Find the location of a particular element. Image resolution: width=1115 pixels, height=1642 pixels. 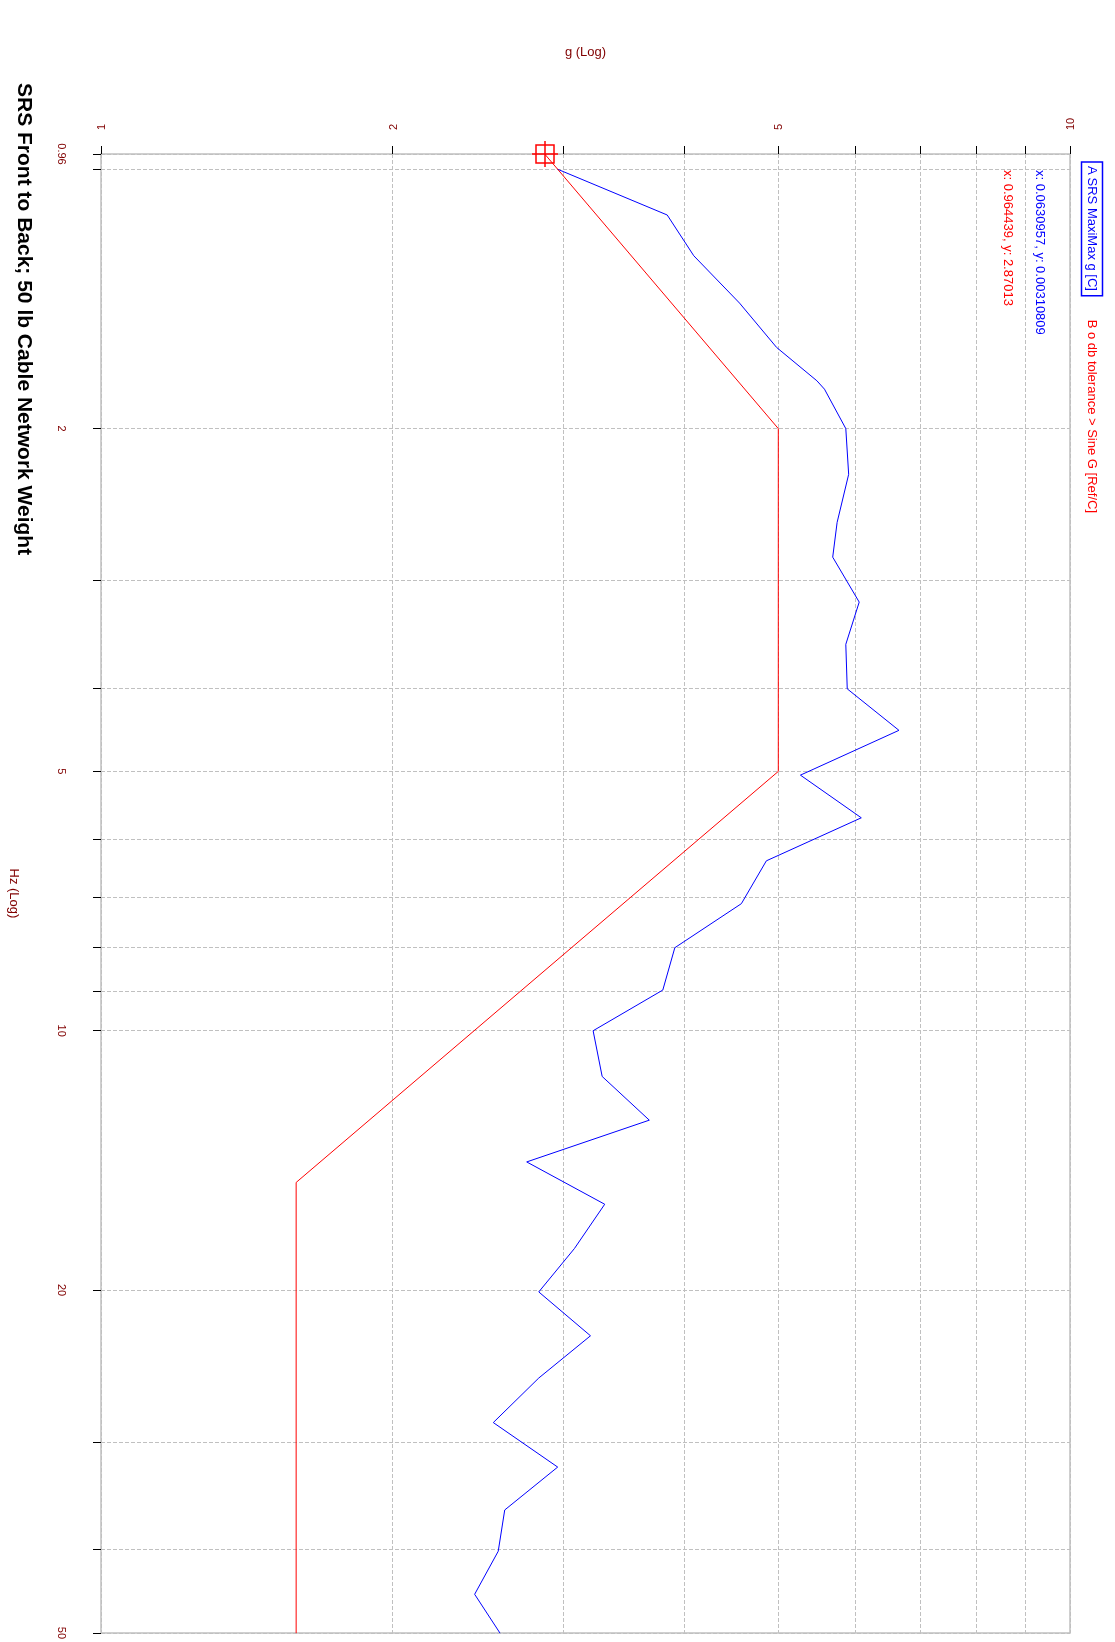

x-tick-label: 5 is located at coordinates (778, 126).